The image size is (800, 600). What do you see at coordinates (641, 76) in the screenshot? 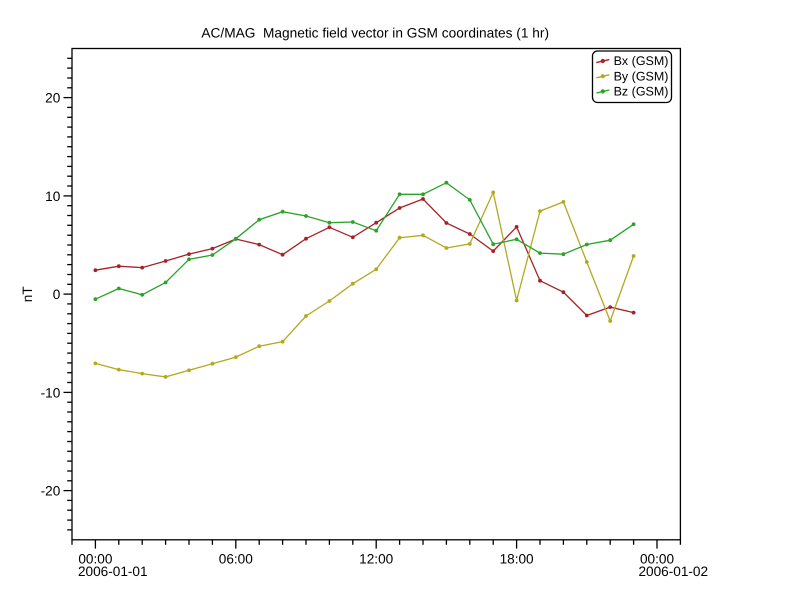
I see `svg-text: By (GSM)` at bounding box center [641, 76].